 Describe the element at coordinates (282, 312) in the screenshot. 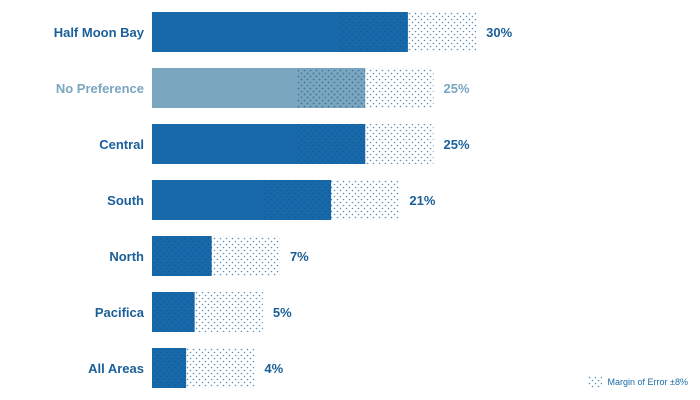

I see `value-label-pacifica: 5%` at that location.